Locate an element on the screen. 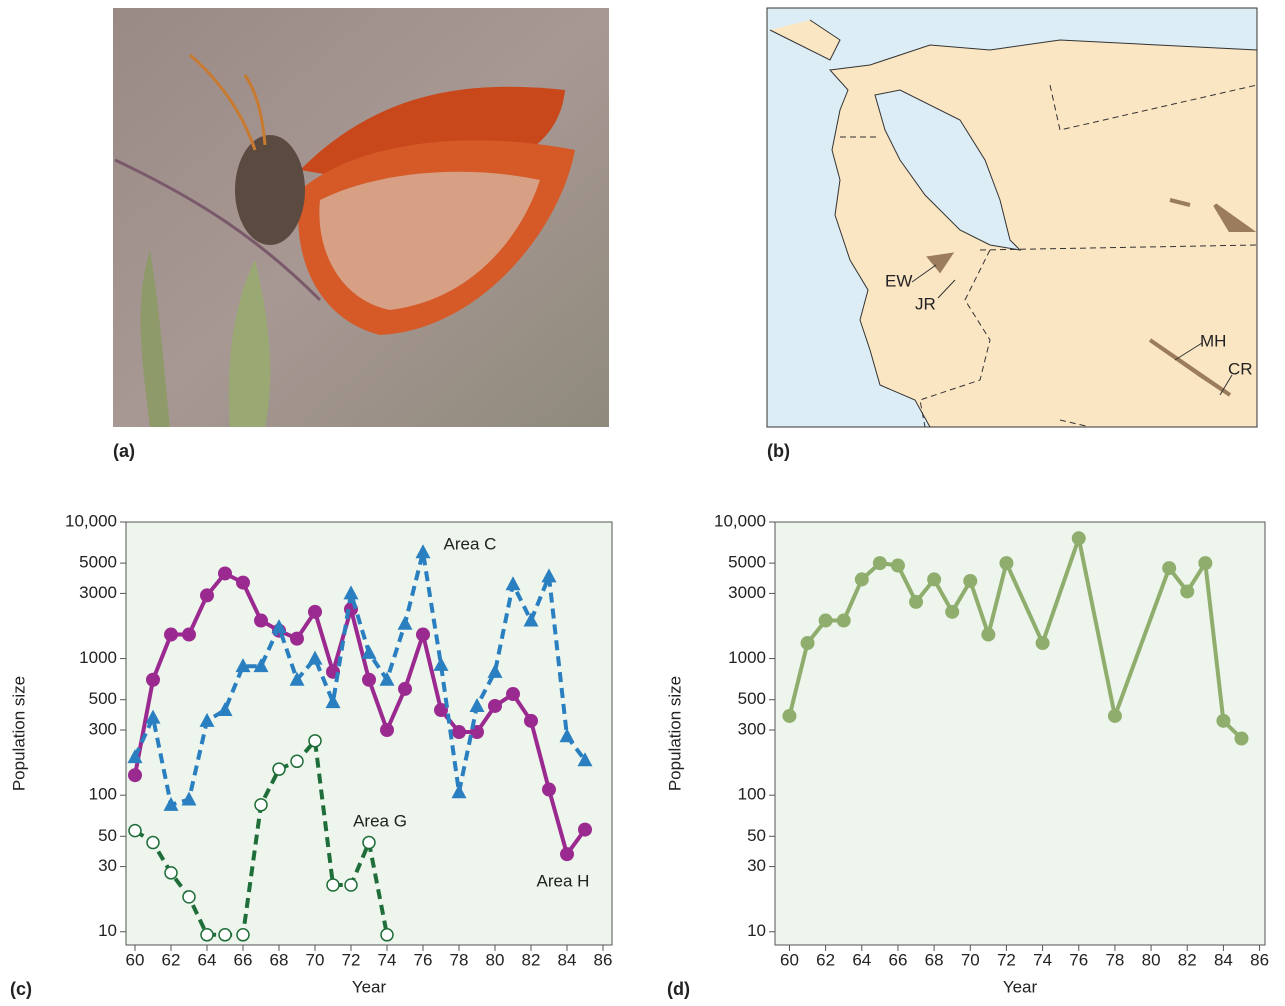  panel-label: (c) is located at coordinates (21, 989).